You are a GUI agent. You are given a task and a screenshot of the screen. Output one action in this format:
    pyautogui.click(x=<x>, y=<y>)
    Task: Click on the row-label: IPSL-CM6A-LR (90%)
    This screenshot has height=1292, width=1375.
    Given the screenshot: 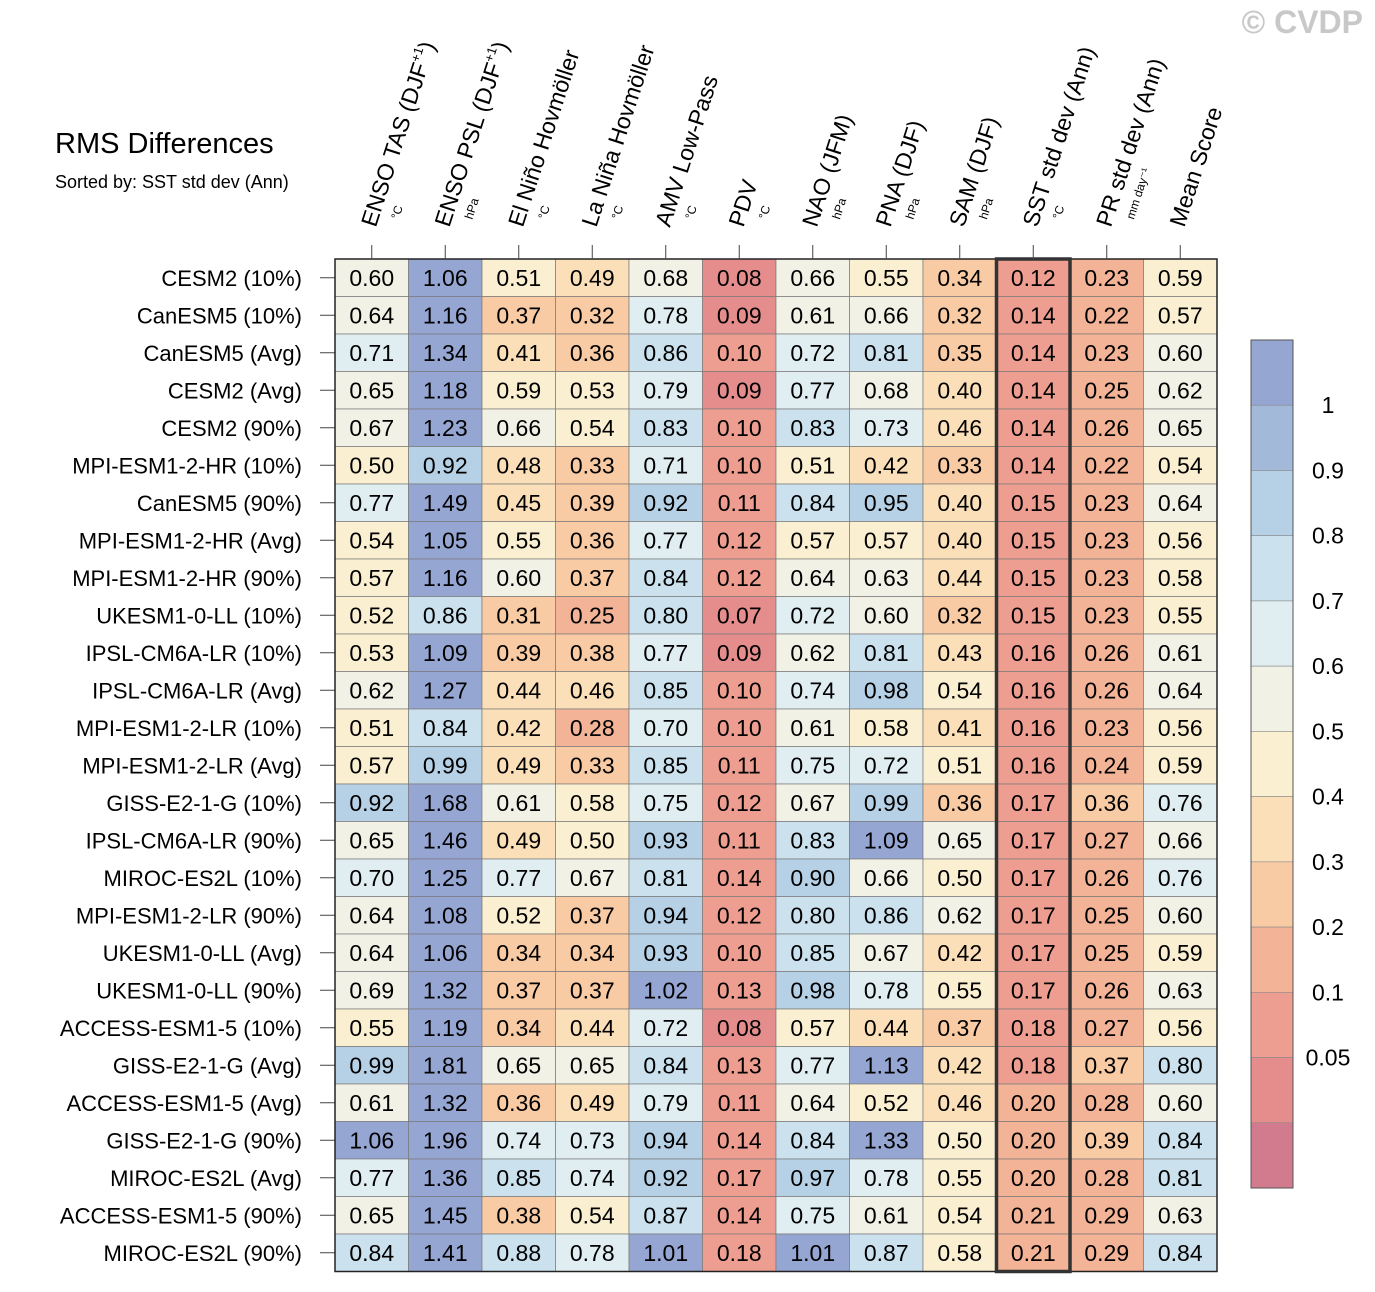 What is the action you would take?
    pyautogui.click(x=194, y=840)
    